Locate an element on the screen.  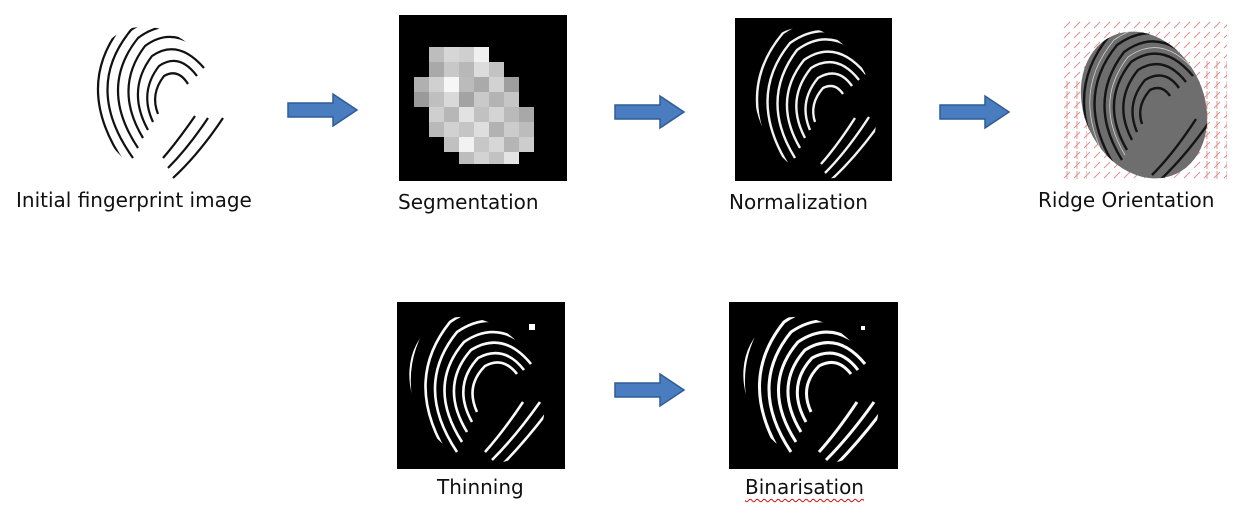
segmentation-image is located at coordinates (483, 98).